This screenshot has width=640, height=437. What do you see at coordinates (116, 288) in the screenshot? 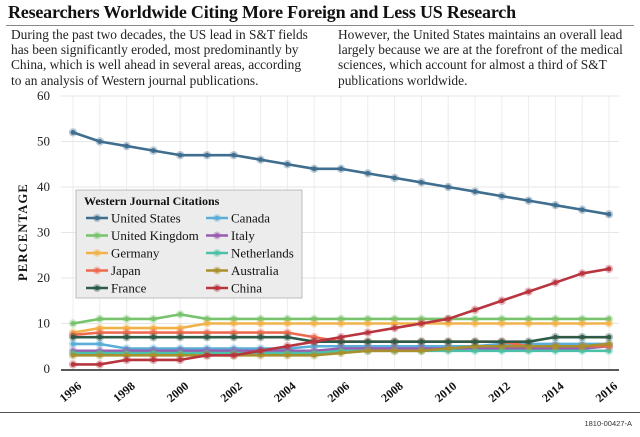
I see `legend-item: France` at bounding box center [116, 288].